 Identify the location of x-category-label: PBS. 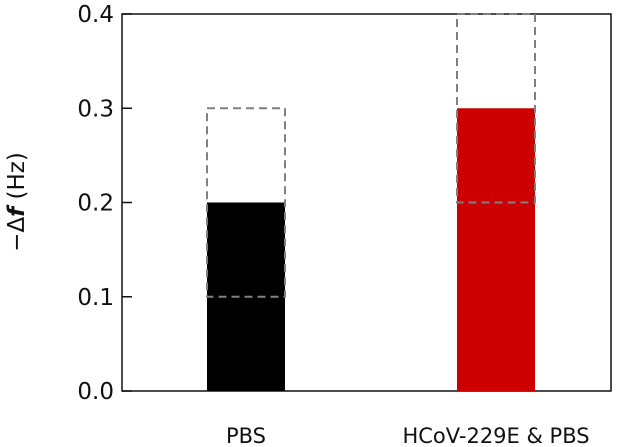
(246, 435).